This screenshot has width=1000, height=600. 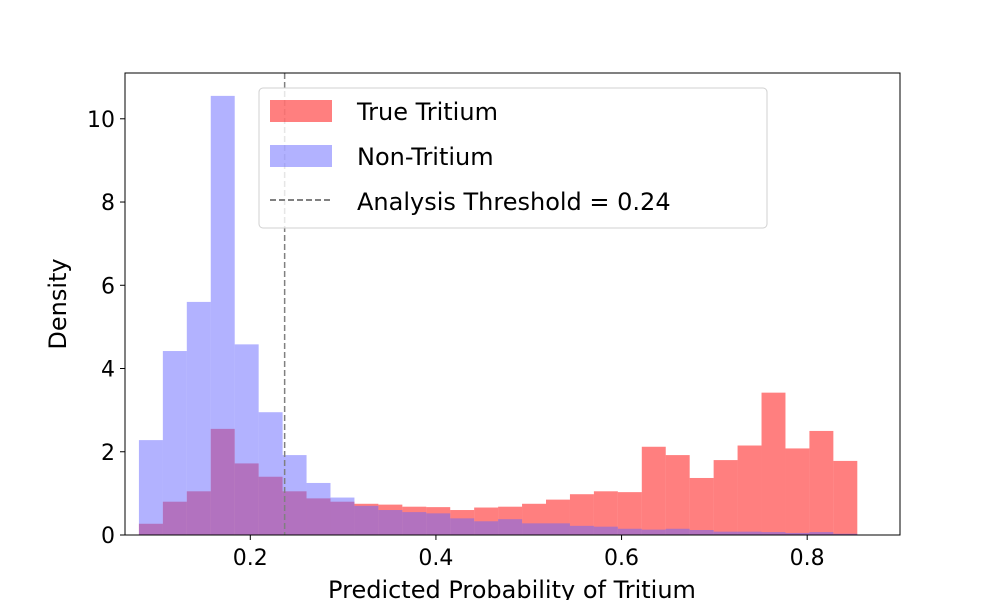 What do you see at coordinates (621, 558) in the screenshot?
I see `x-tick-label: 0.6` at bounding box center [621, 558].